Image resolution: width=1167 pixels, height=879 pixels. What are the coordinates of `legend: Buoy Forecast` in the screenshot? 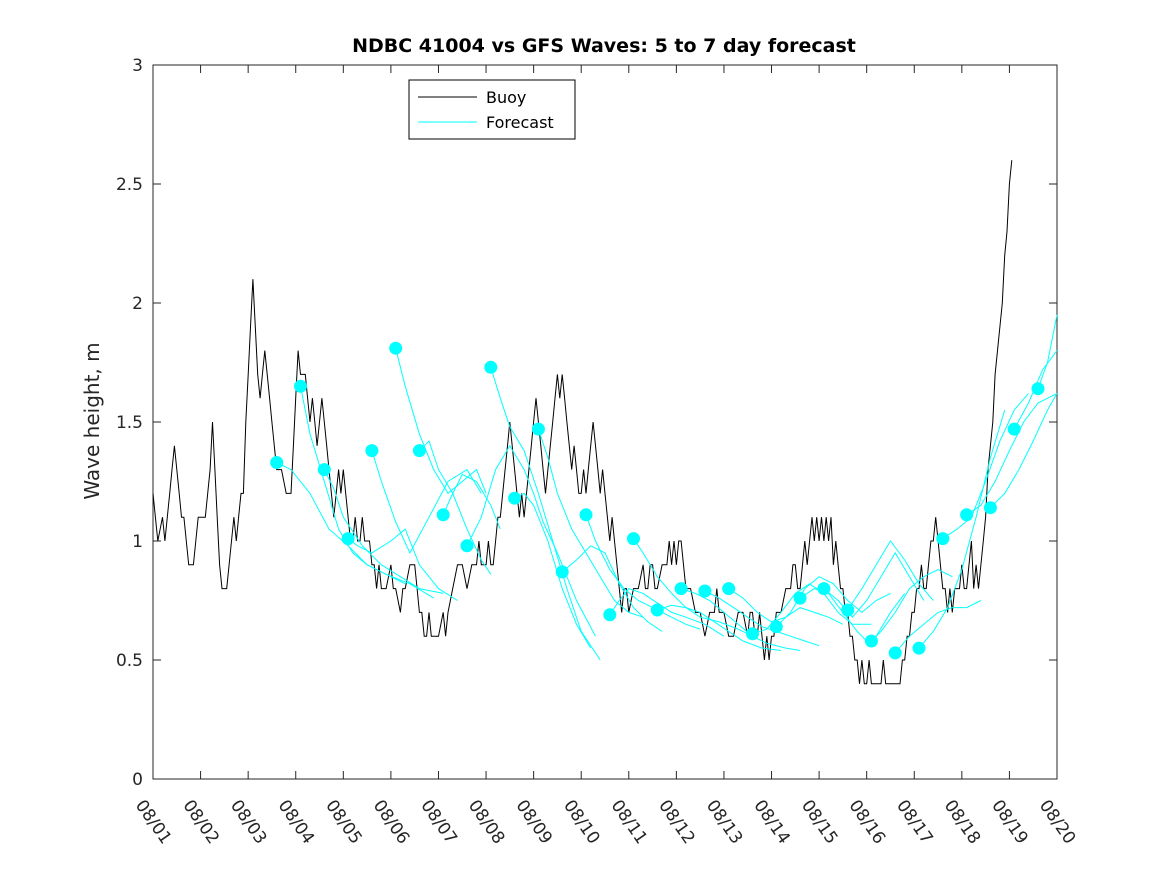 It's located at (492, 109).